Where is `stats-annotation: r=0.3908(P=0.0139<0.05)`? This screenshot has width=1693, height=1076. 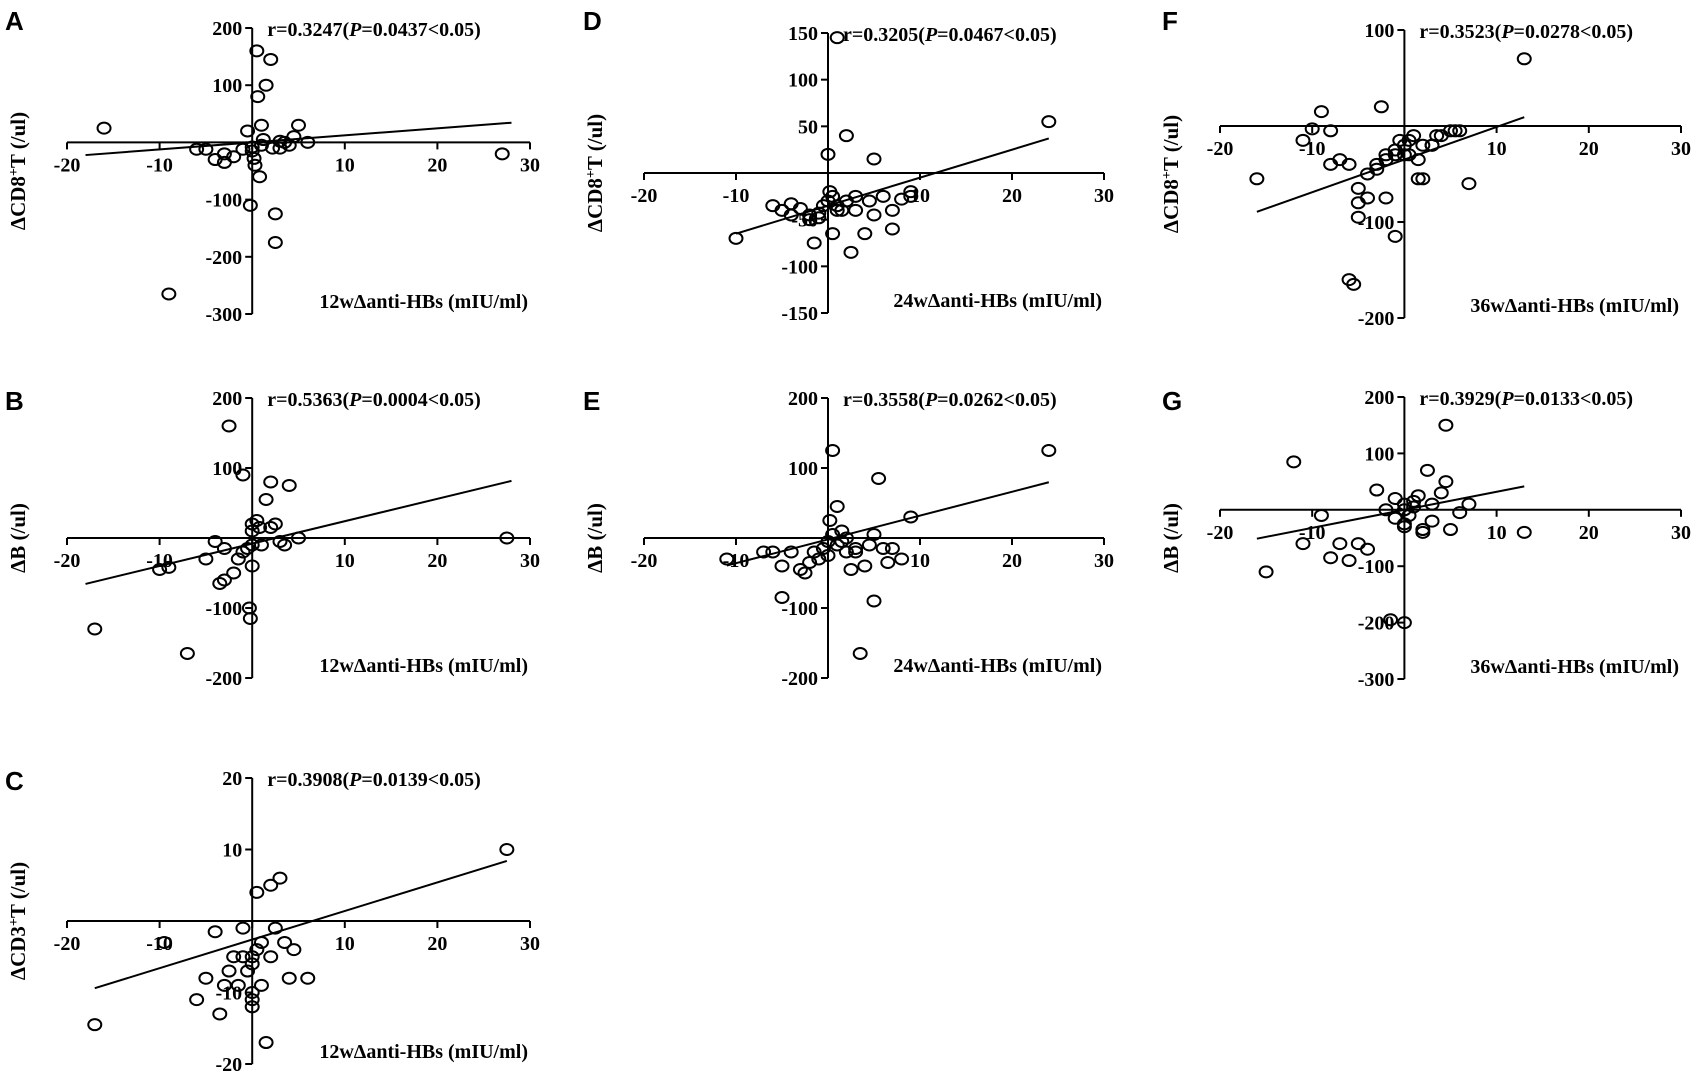 stats-annotation: r=0.3908(P=0.0139<0.05) is located at coordinates (374, 780).